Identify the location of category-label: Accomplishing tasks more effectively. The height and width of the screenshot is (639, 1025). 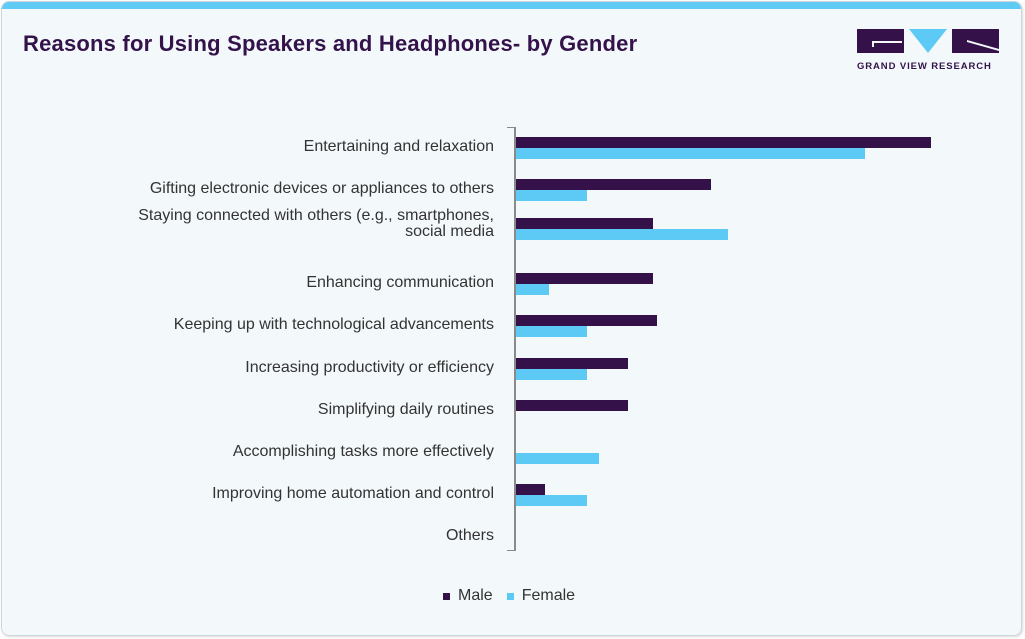
(363, 451).